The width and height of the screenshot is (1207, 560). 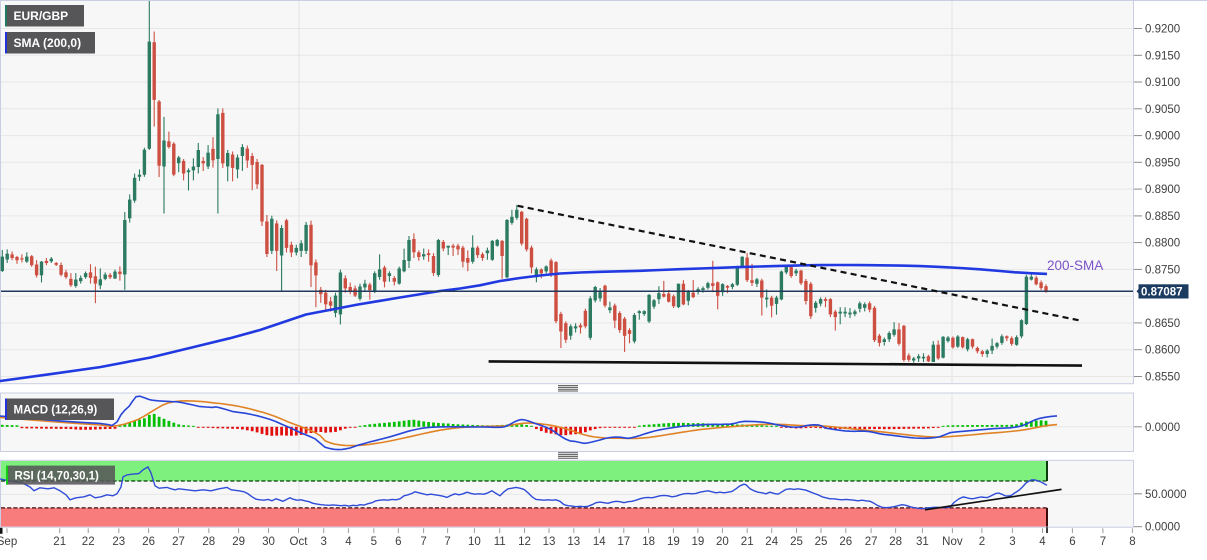 I want to click on svg-text: SMA (200,0), so click(x=48, y=43).